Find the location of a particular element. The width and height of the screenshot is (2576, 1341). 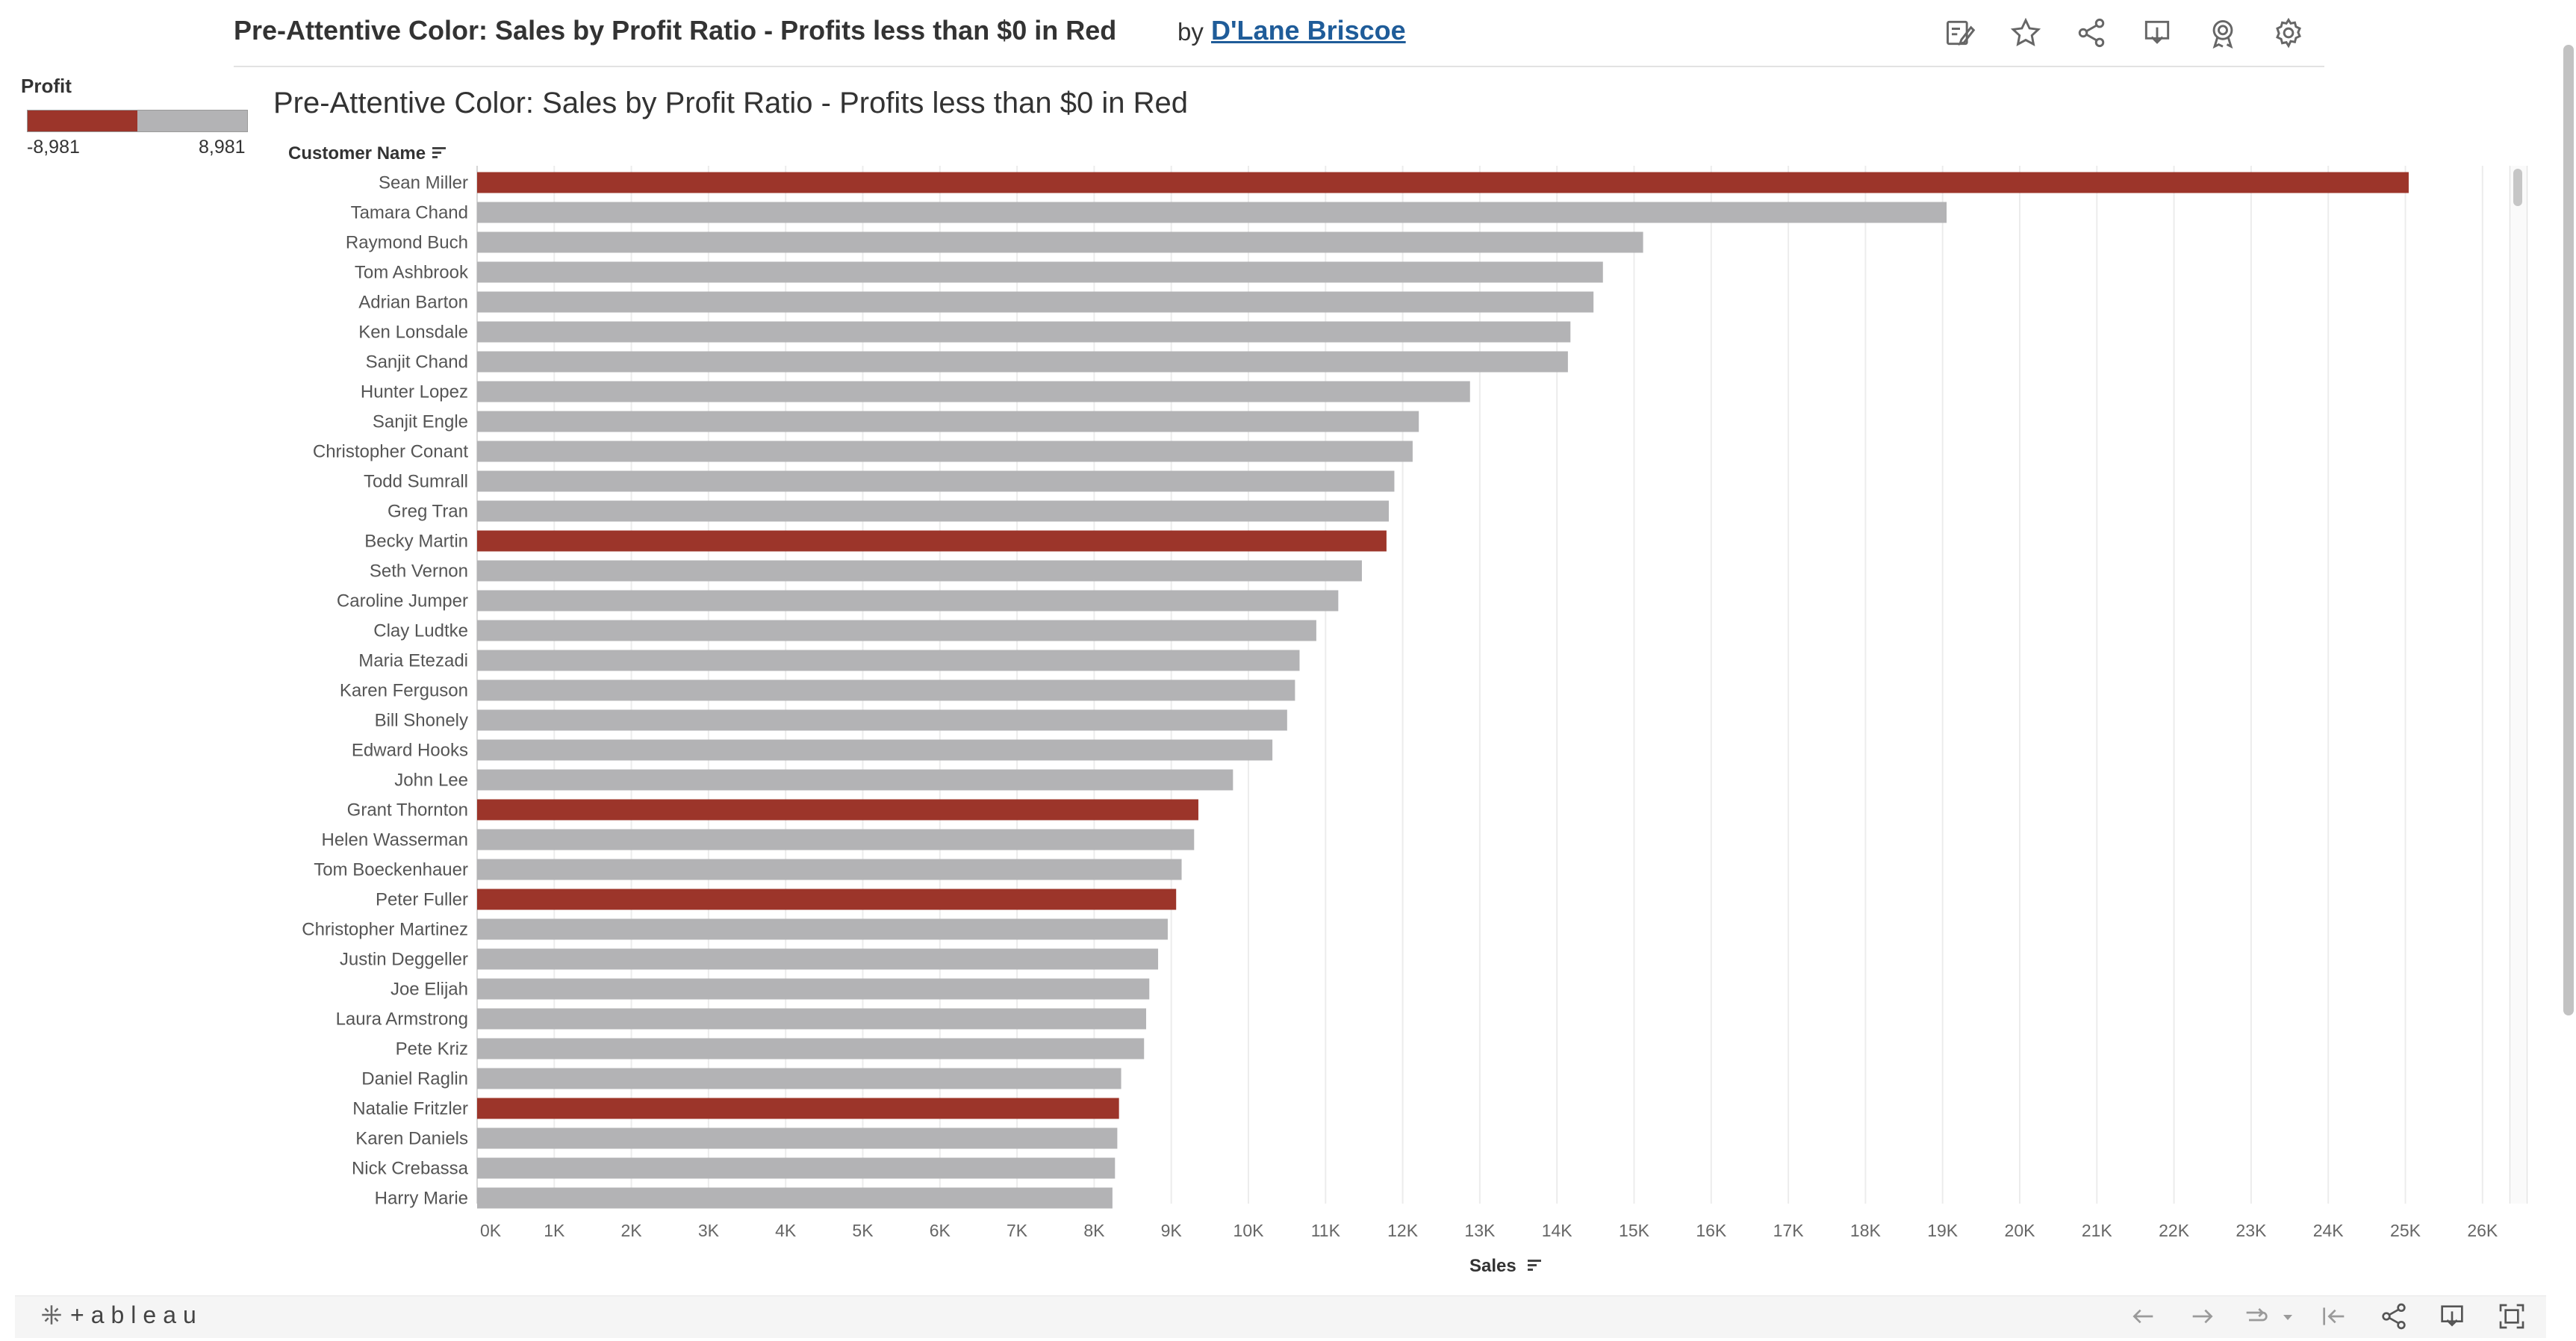

row-label: Sanjit Chand is located at coordinates (417, 362).